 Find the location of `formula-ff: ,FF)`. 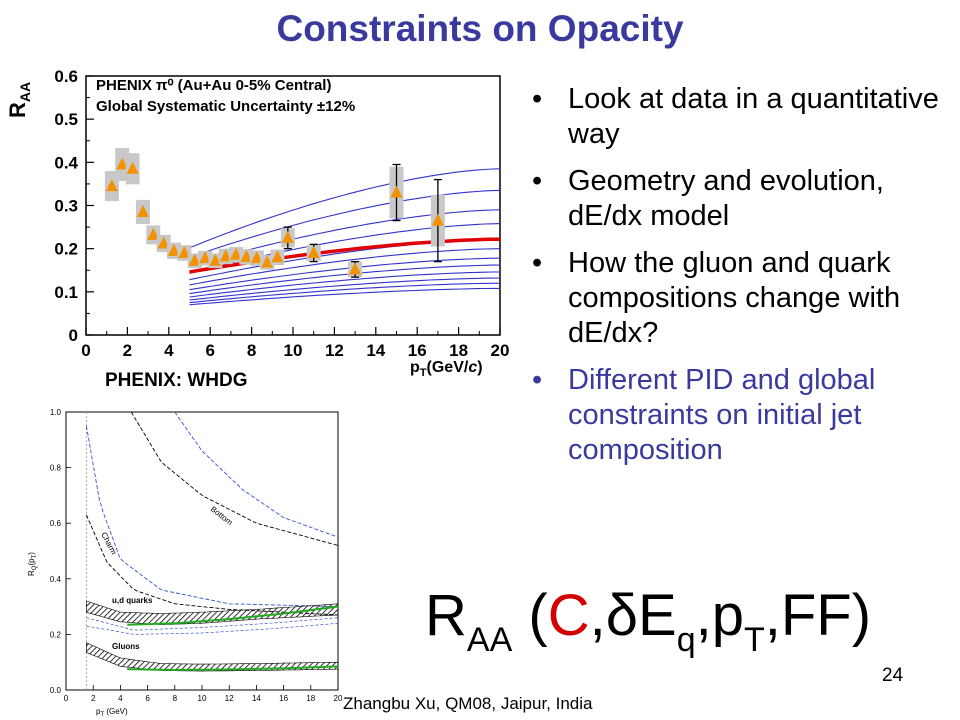

formula-ff: ,FF) is located at coordinates (818, 615).